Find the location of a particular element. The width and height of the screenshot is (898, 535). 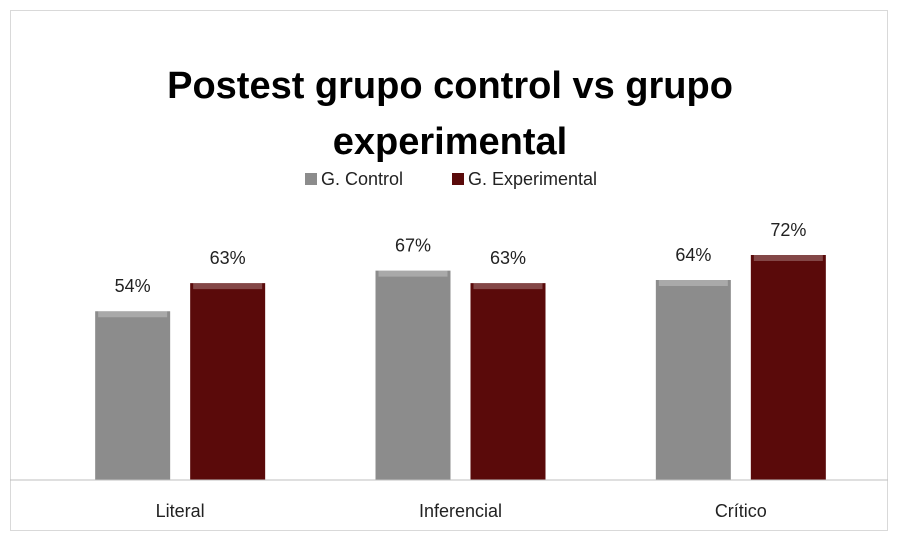

legend-label: G. Control is located at coordinates (362, 179).